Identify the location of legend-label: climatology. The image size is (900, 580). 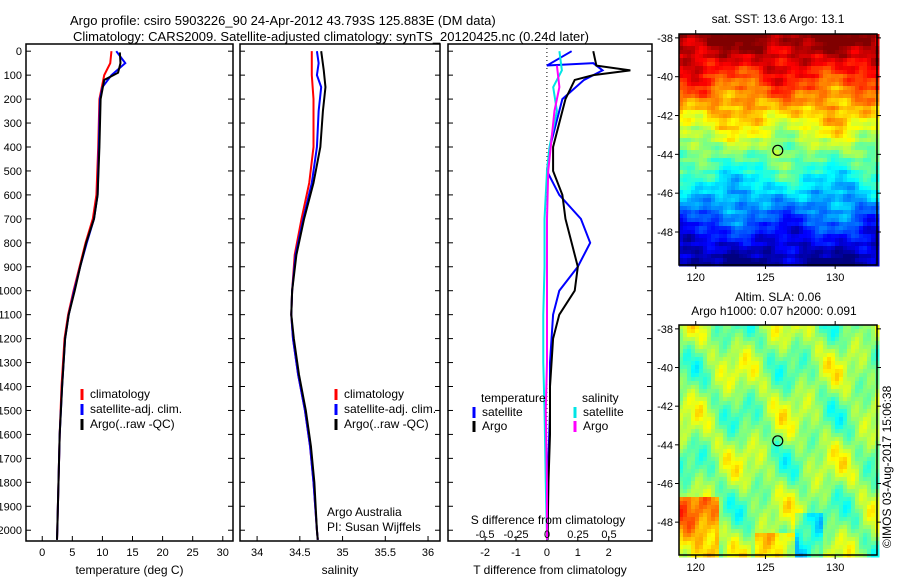
(374, 394).